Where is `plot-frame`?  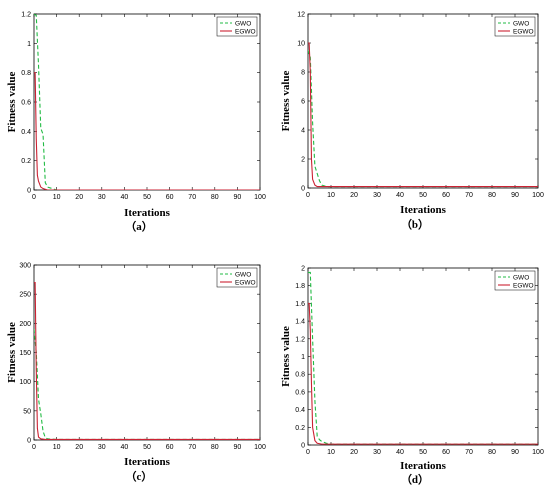
plot-frame is located at coordinates (147, 102).